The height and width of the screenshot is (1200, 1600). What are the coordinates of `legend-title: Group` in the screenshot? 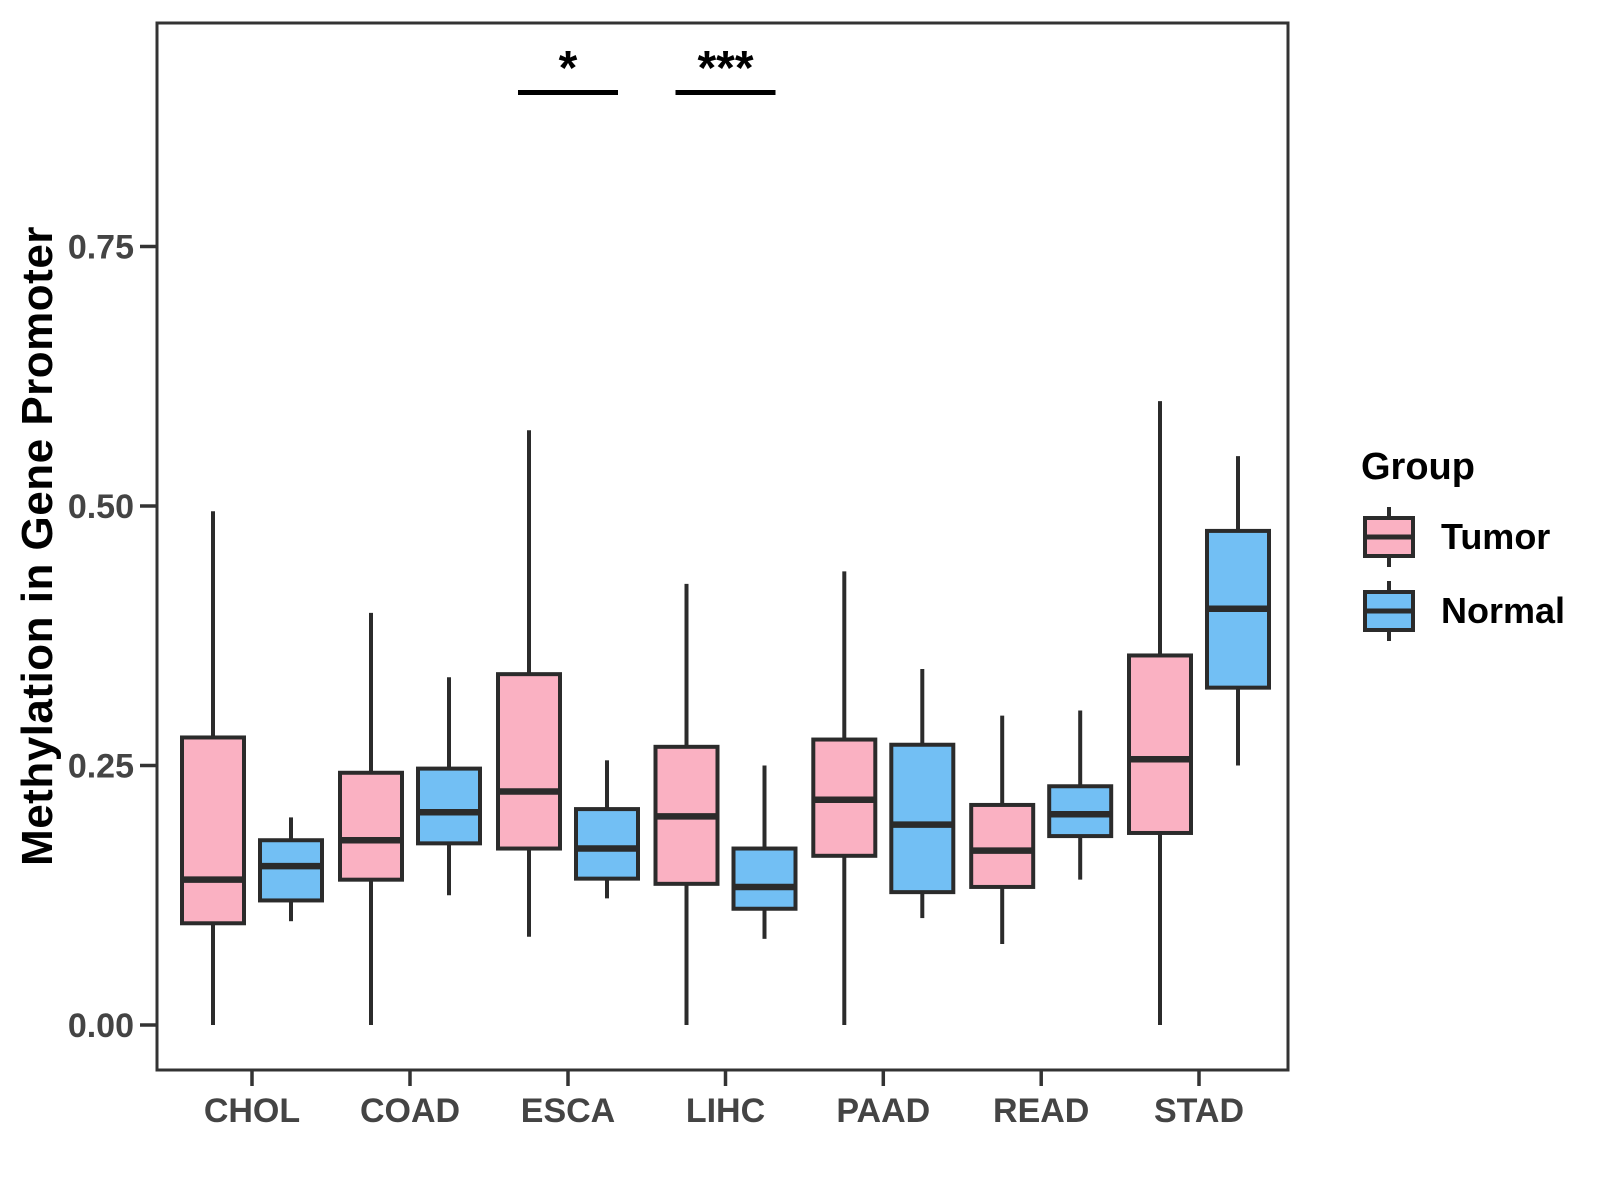 It's located at (1418, 467).